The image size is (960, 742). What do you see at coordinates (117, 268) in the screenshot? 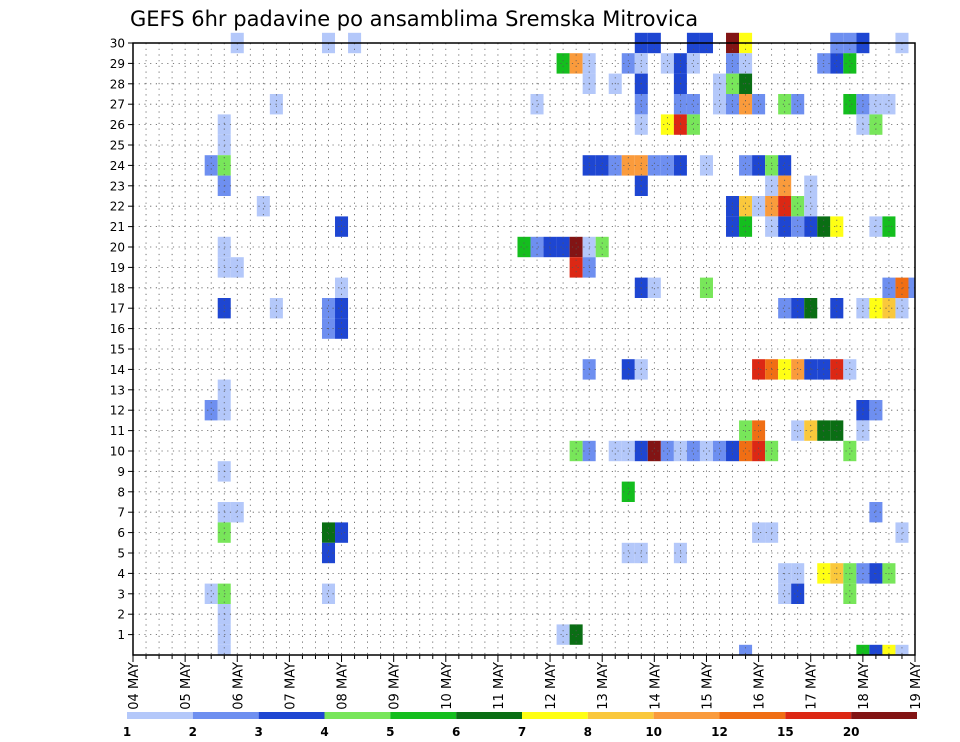
I see `y-tick-label: 19` at bounding box center [117, 268].